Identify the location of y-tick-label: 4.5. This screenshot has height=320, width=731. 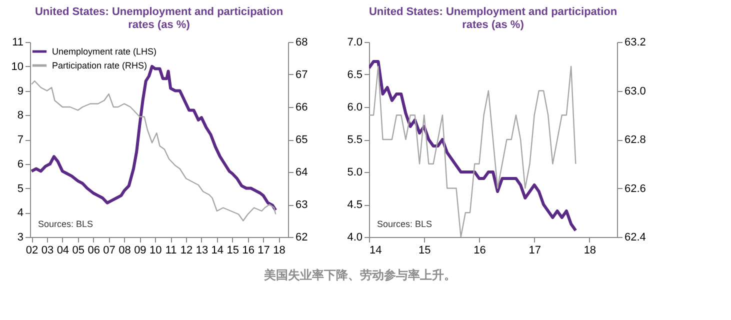
(354, 205).